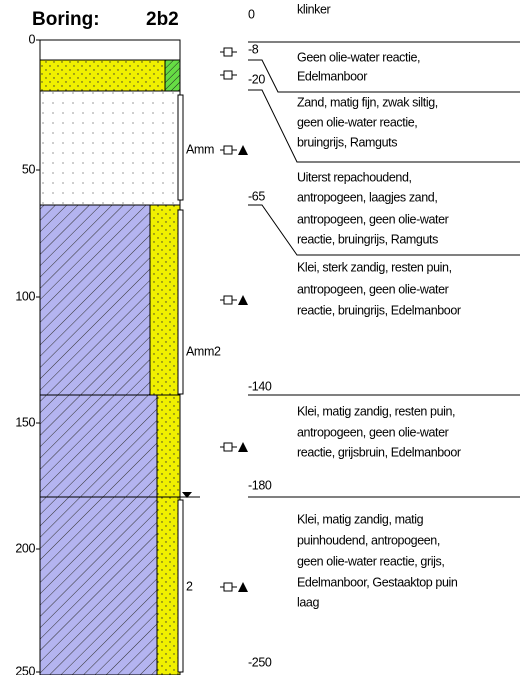 The image size is (526, 675). I want to click on description-line: antropogeen, laagjes zand,, so click(367, 197).